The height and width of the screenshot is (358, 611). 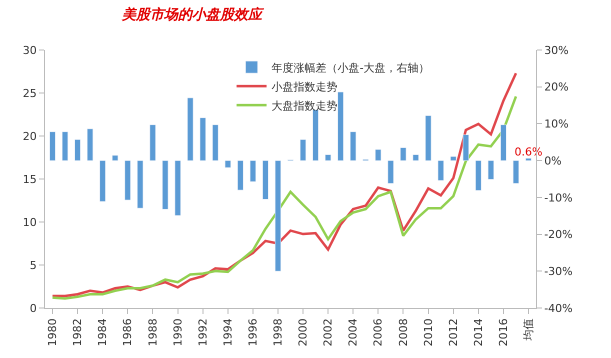 I want to click on x-tick-label: 2006, so click(x=378, y=332).